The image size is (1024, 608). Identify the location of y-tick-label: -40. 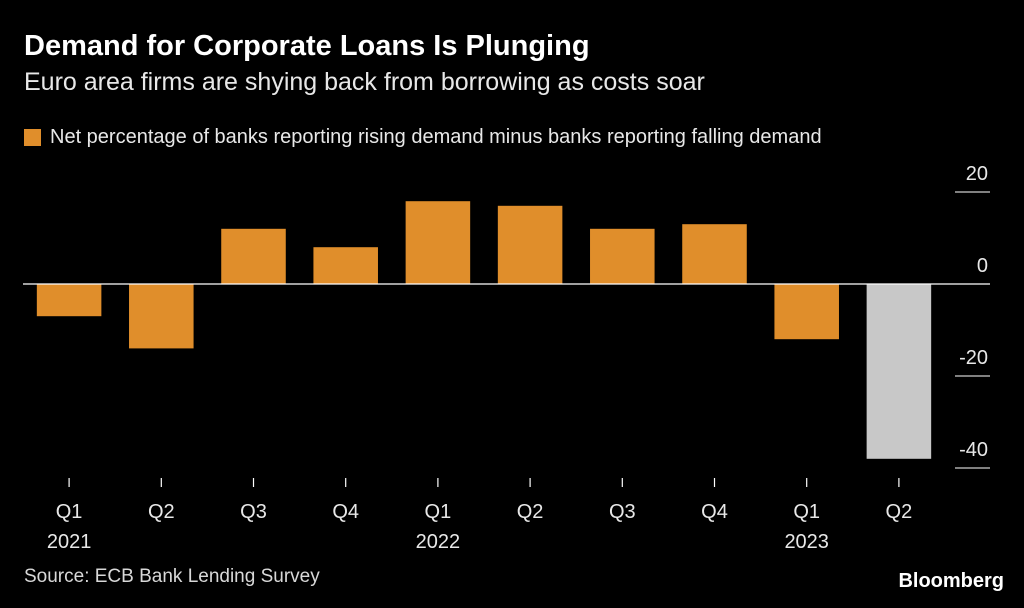
(973, 450).